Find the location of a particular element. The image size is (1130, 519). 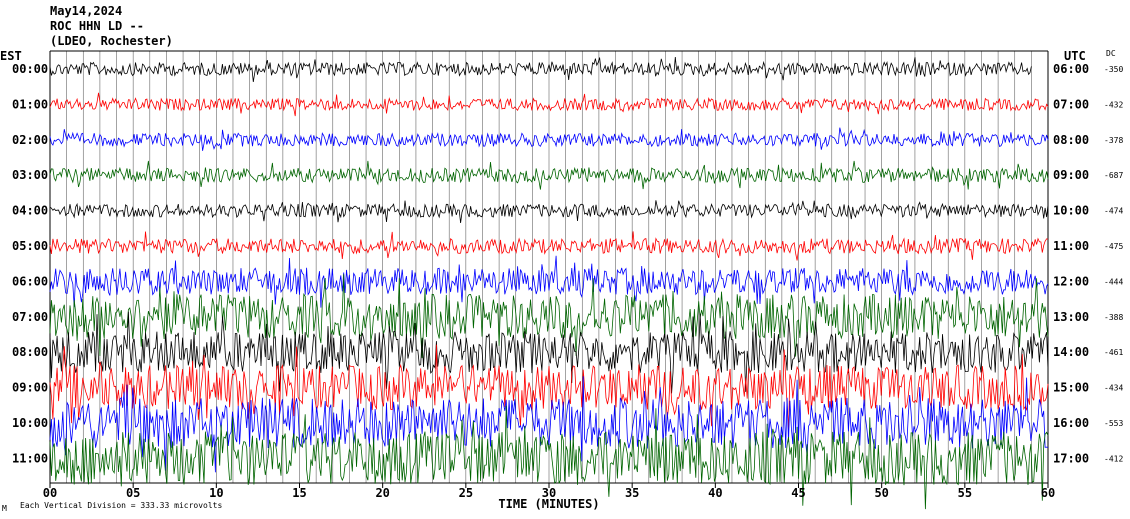

x-tick-label: 60 is located at coordinates (1048, 493).